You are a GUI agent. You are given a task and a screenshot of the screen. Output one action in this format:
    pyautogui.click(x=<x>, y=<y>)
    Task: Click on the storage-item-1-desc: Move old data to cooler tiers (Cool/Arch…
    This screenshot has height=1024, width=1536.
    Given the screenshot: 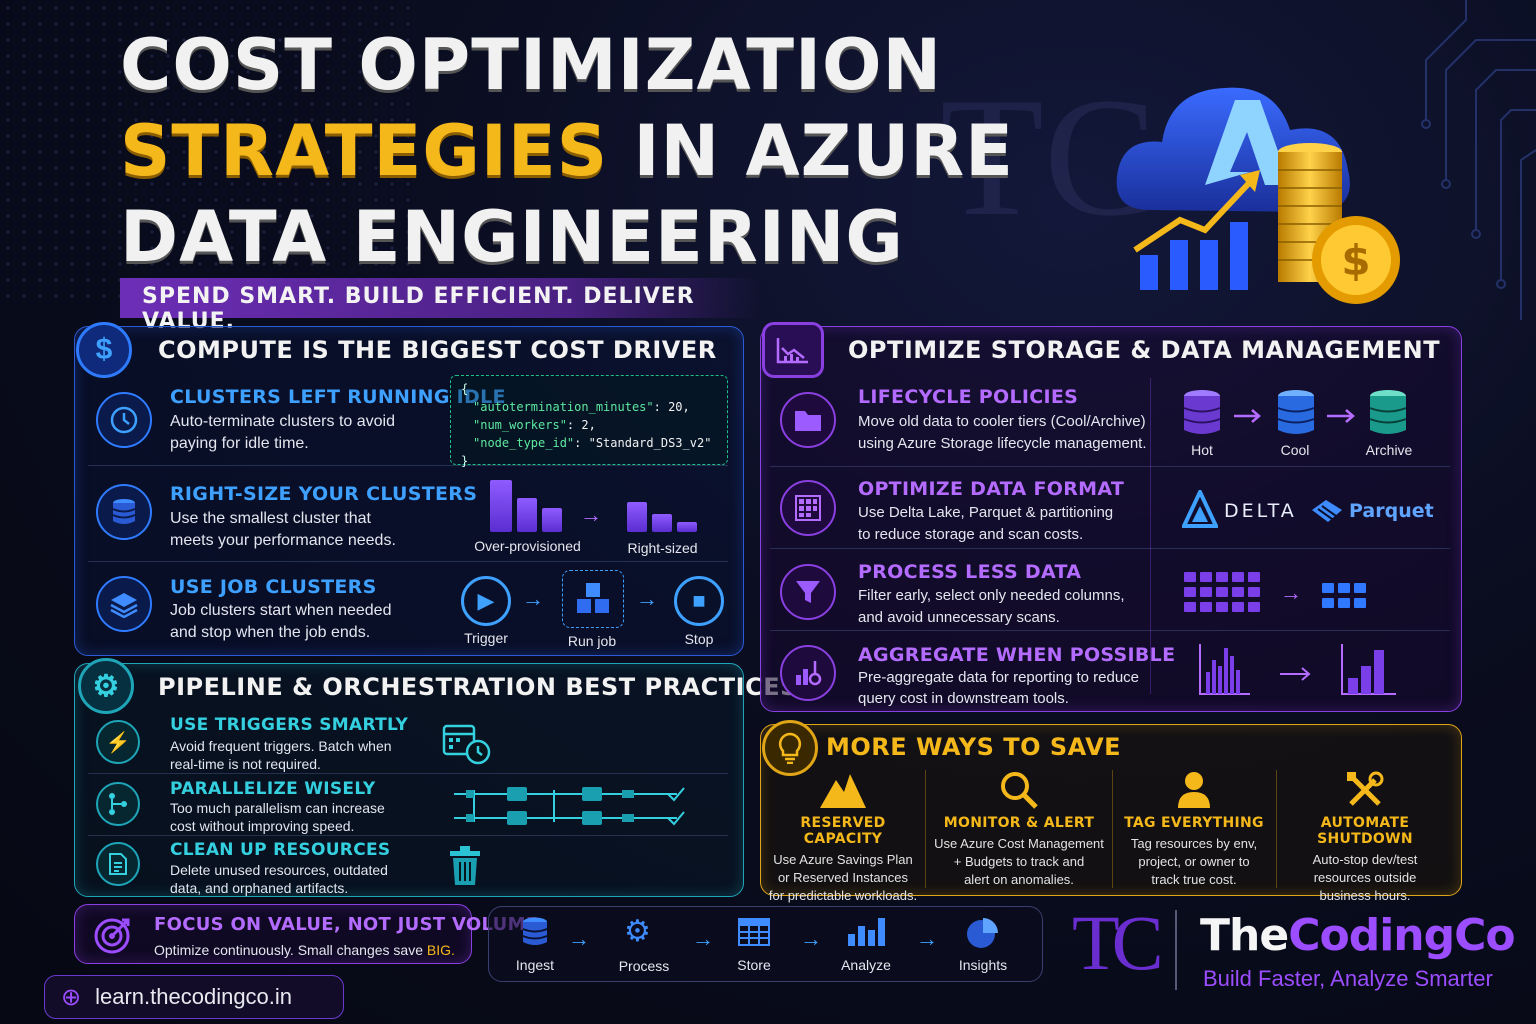 What is the action you would take?
    pyautogui.click(x=1002, y=433)
    